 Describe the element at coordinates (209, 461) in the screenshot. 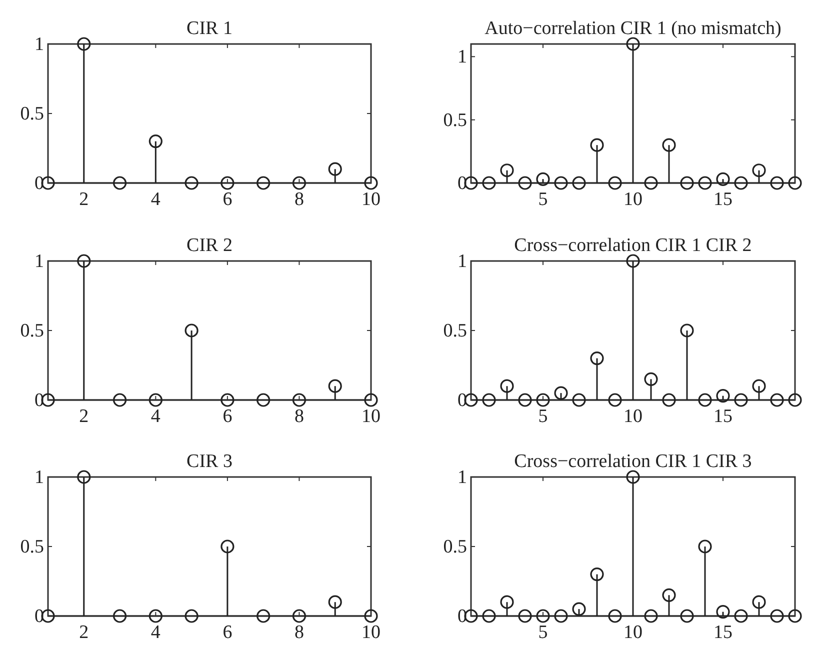

I see `chart-title: CIR 3` at that location.